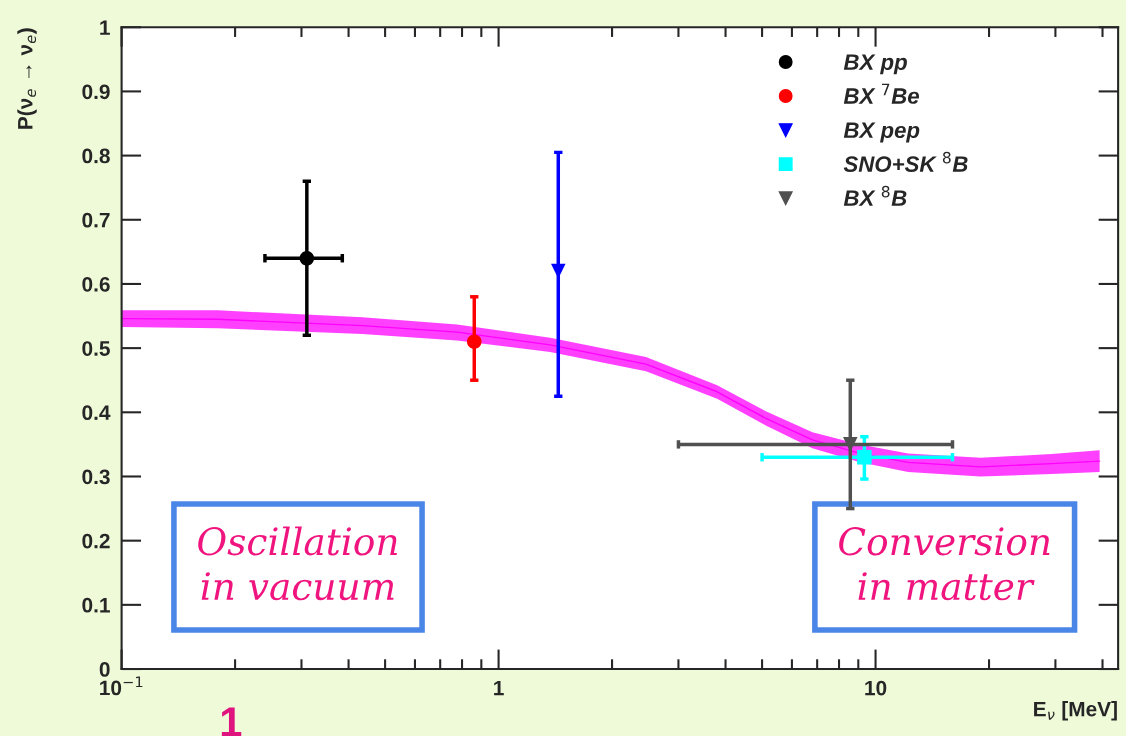 The width and height of the screenshot is (1126, 736). Describe the element at coordinates (96, 605) in the screenshot. I see `y-tick-label: 0.1` at that location.